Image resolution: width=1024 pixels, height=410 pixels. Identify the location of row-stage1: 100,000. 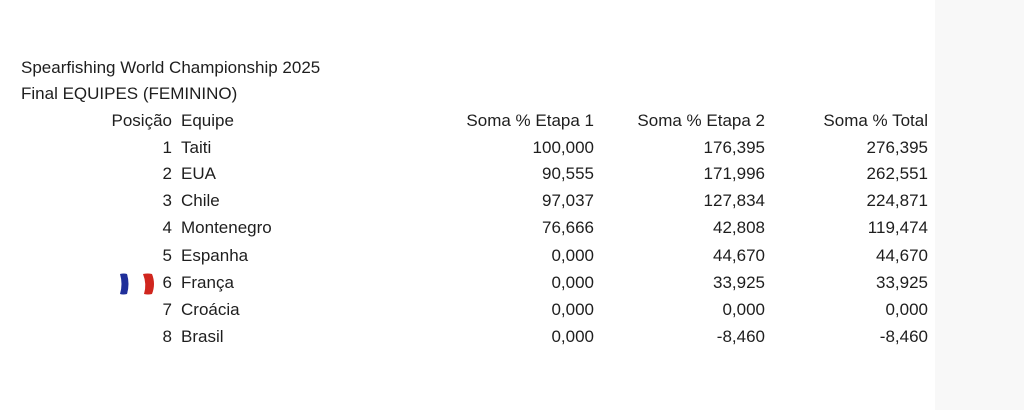
(563, 147).